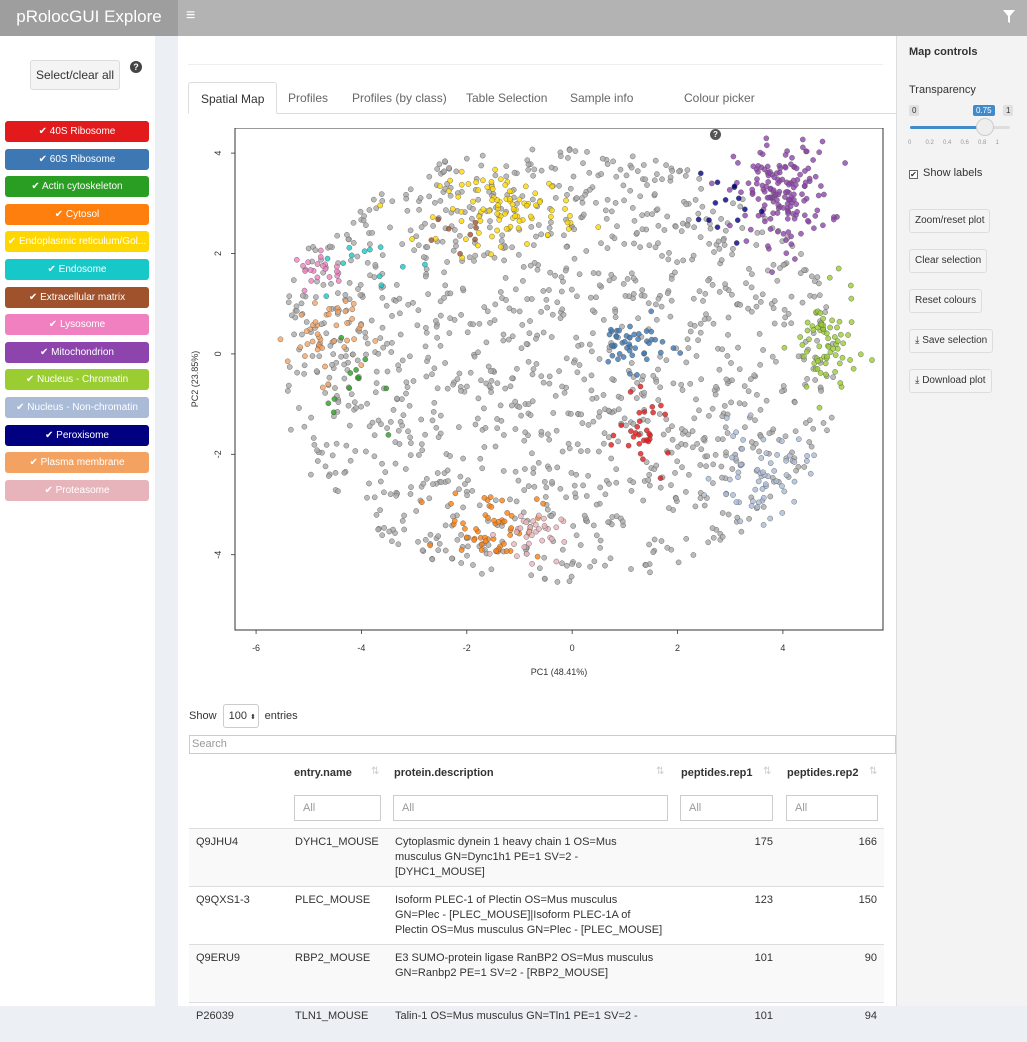 The image size is (1027, 1042). Describe the element at coordinates (77, 297) in the screenshot. I see `class-toggle-extracellular-matrix: ✔ Extracellular matrix` at that location.